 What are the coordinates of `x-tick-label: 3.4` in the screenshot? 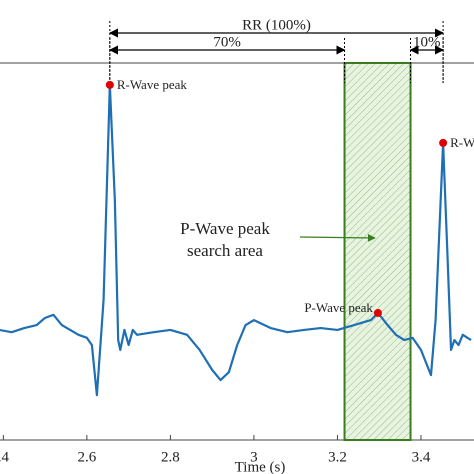 It's located at (421, 457).